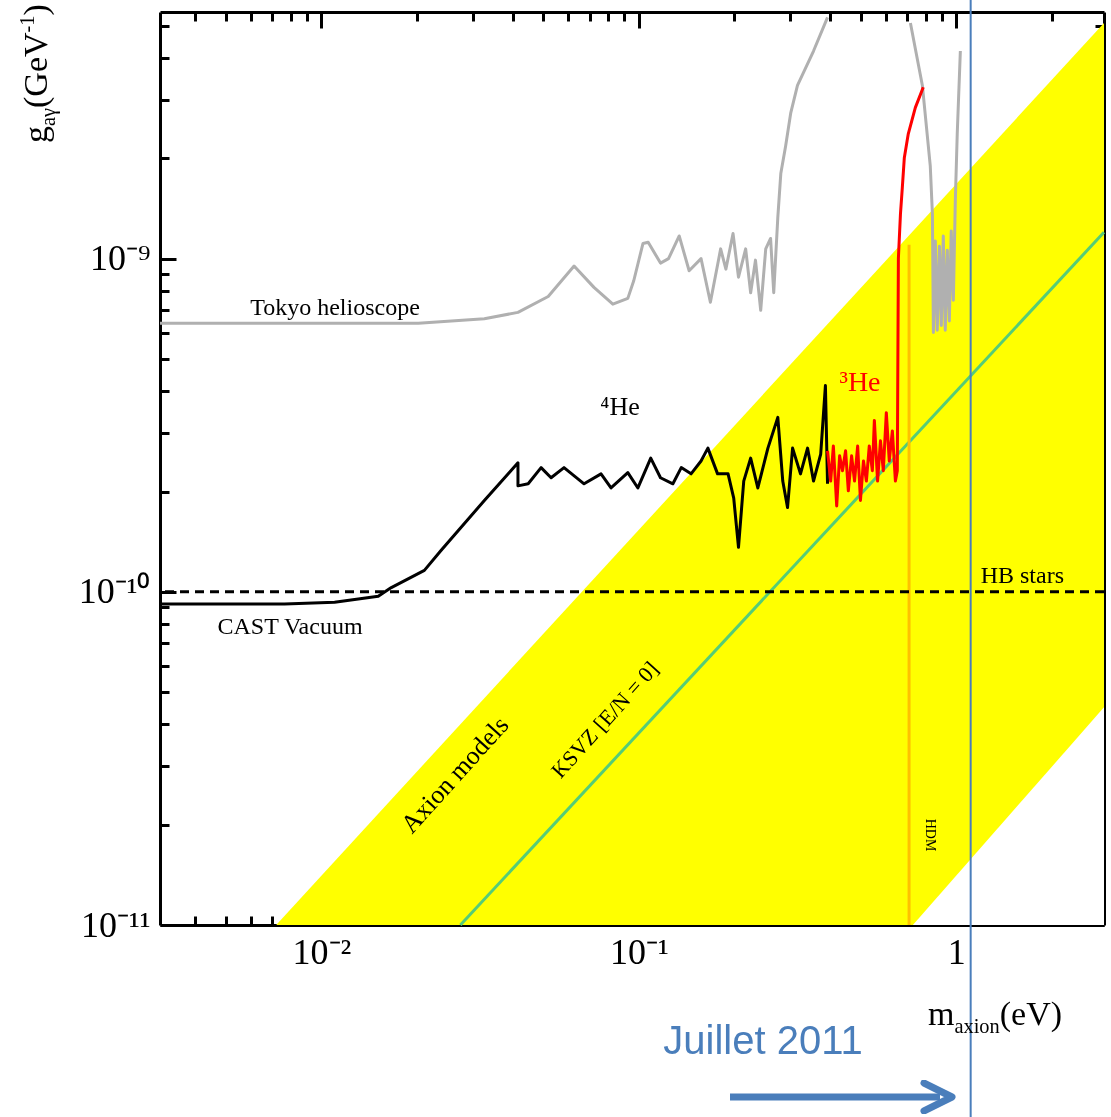 This screenshot has height=1117, width=1111. What do you see at coordinates (763, 1040) in the screenshot?
I see `ref-line-label: Juillet 2011` at bounding box center [763, 1040].